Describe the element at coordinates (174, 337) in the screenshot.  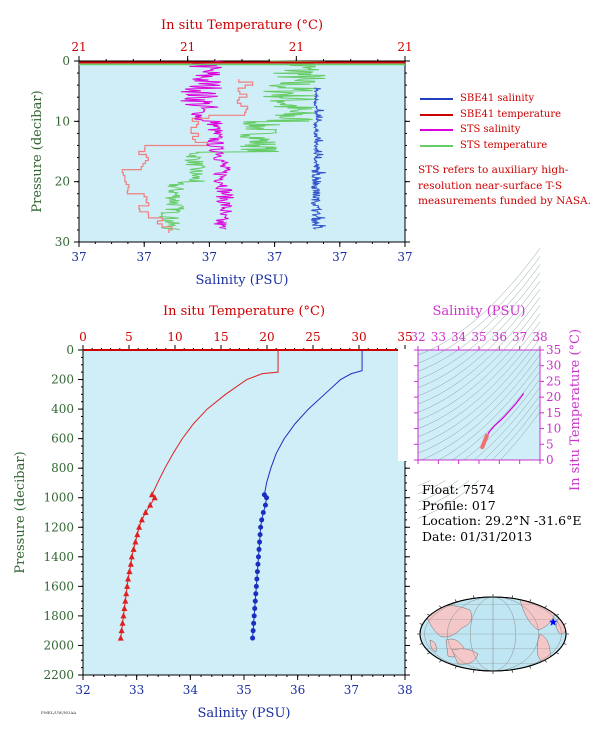
I see `top-tick-label: 10` at that location.